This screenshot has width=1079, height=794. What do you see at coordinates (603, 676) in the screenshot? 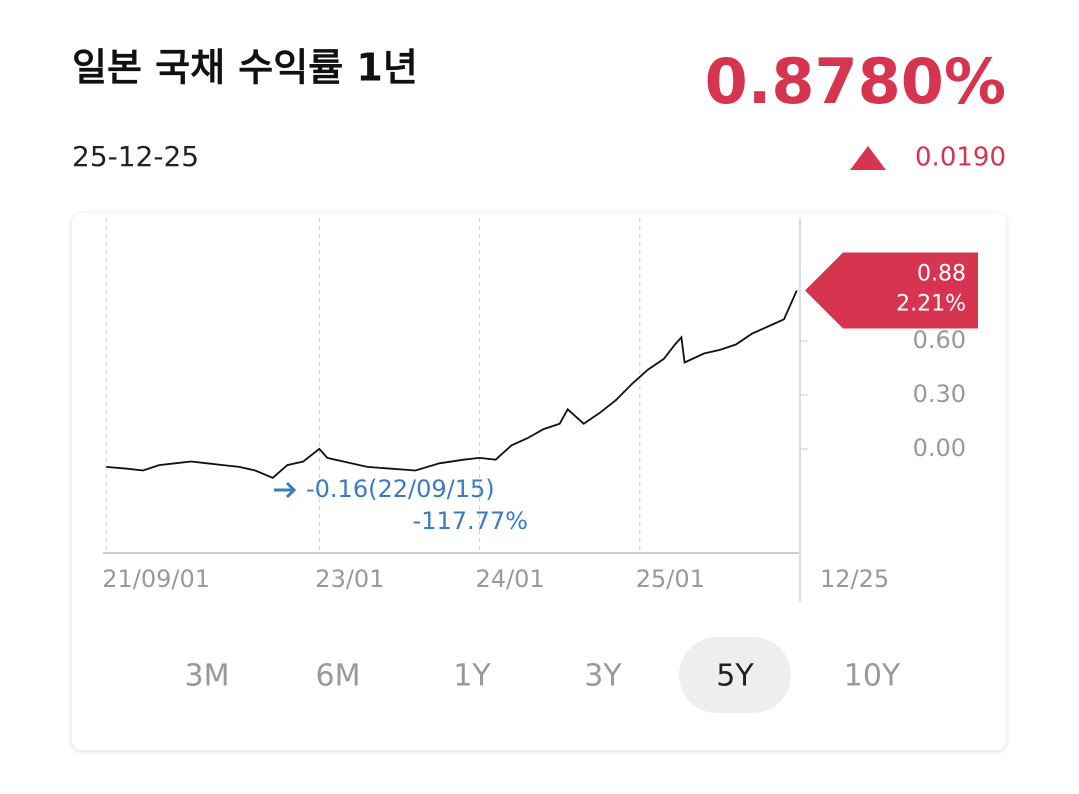
I see `tab: 3Y` at bounding box center [603, 676].